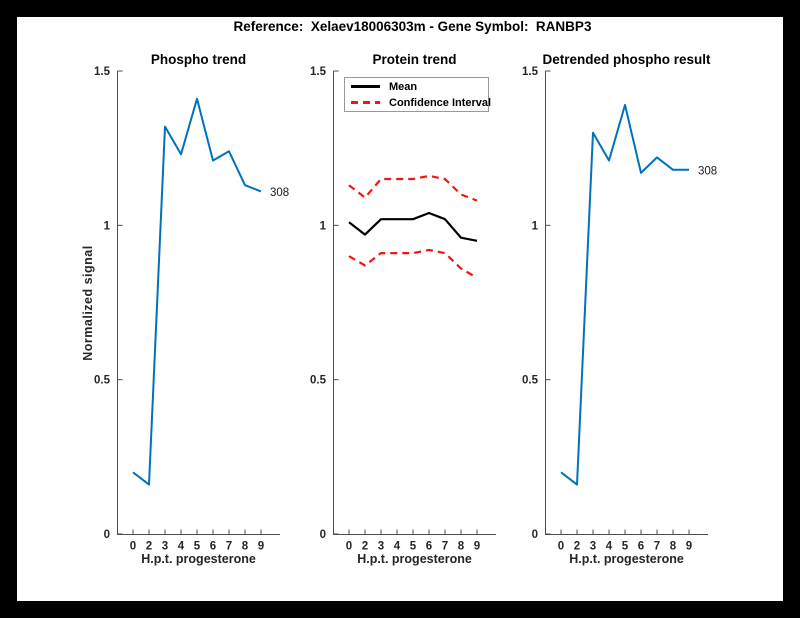 The width and height of the screenshot is (800, 618). Describe the element at coordinates (418, 94) in the screenshot. I see `legend: Mean Confidence Interval` at that location.